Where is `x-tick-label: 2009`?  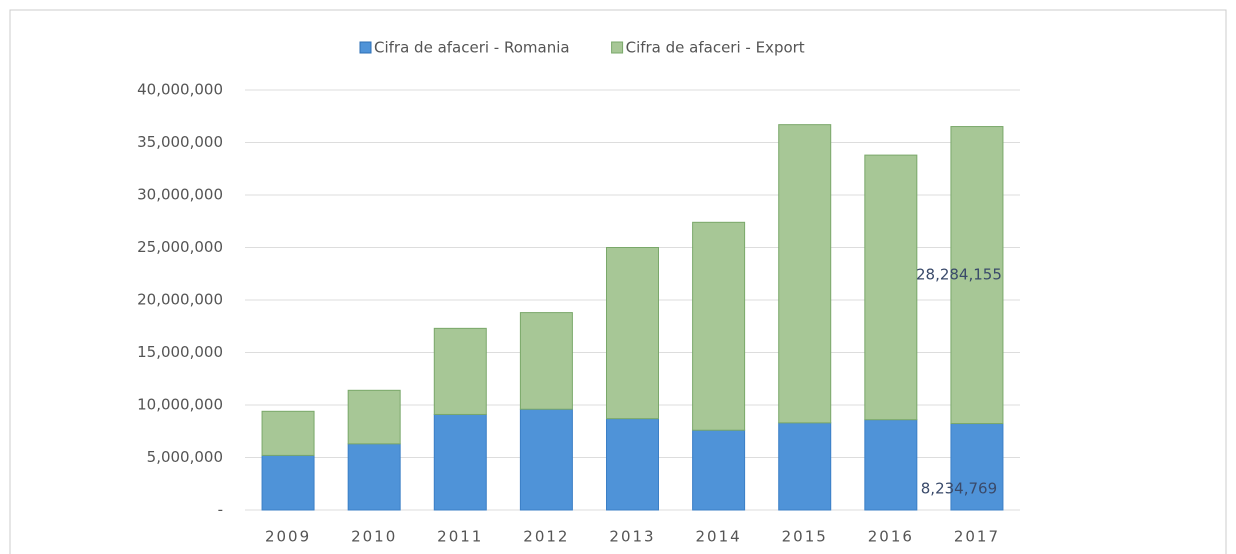
x-tick-label: 2009 is located at coordinates (288, 537).